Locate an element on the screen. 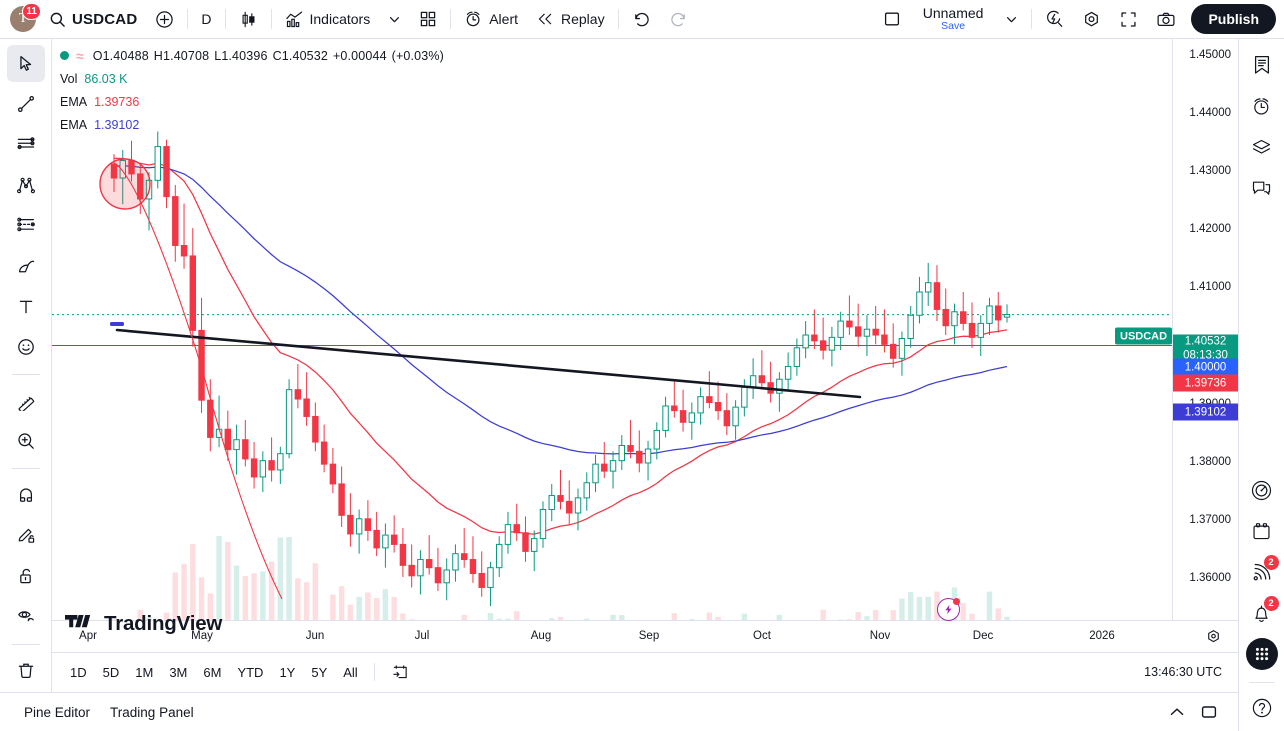 This screenshot has width=1284, height=731. replay-button: Replay is located at coordinates (570, 19).